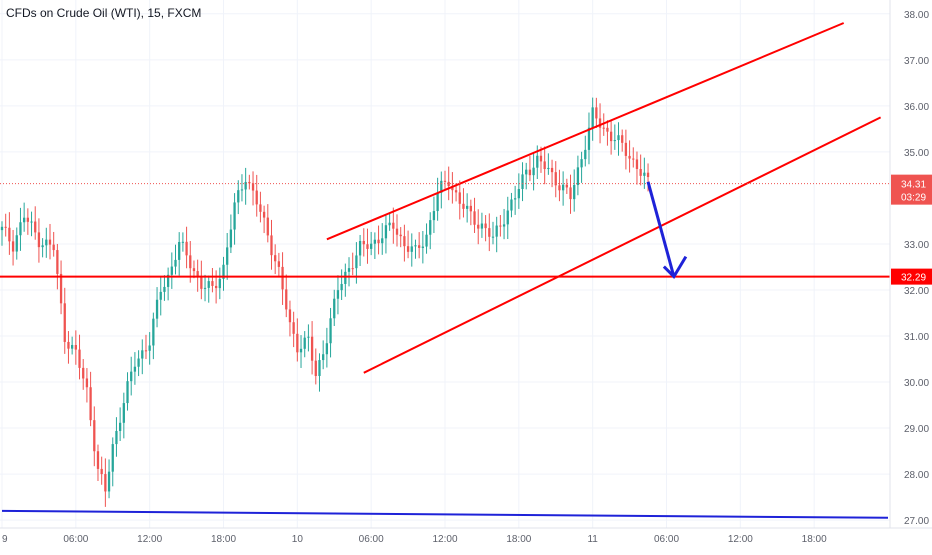 The width and height of the screenshot is (932, 555). I want to click on time-tick-label: 11, so click(592, 539).